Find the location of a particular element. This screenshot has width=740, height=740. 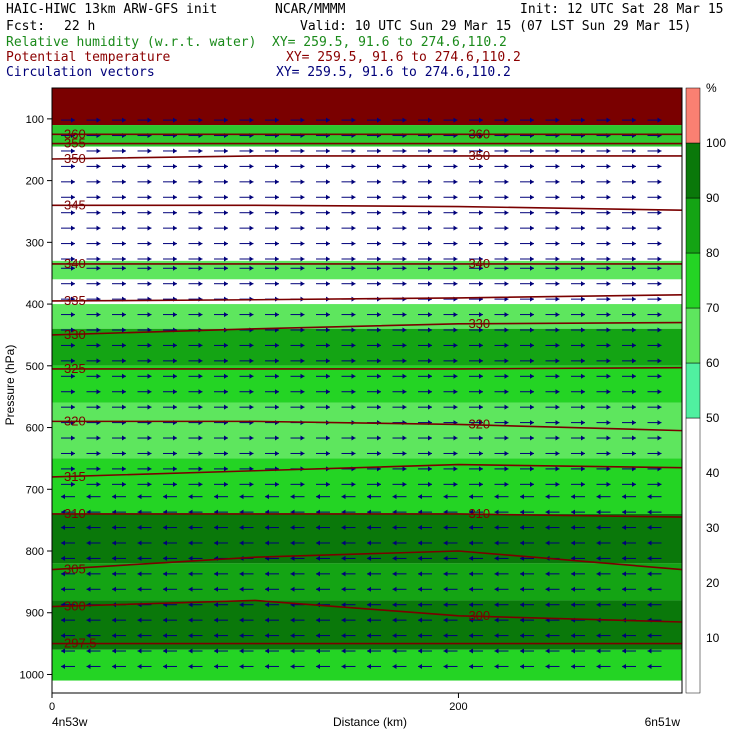

theta-label-320: 320 is located at coordinates (479, 423).